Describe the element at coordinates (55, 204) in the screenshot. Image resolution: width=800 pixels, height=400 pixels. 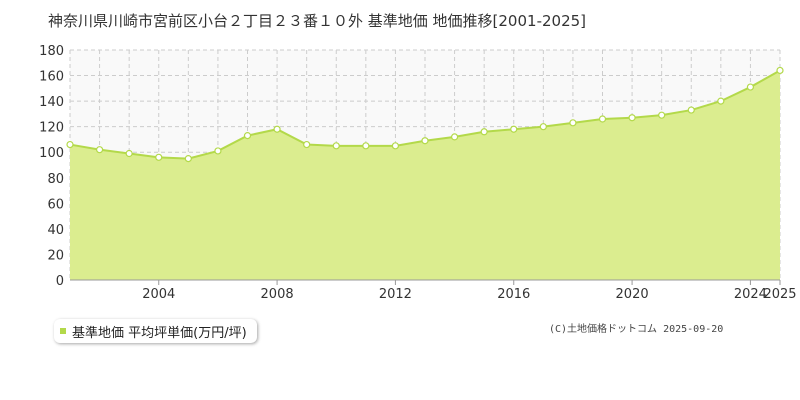
I see `y-tick-label: 60` at that location.